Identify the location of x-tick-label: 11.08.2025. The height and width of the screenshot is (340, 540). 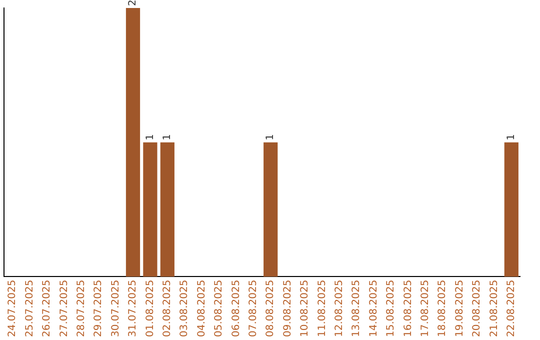
(322, 309).